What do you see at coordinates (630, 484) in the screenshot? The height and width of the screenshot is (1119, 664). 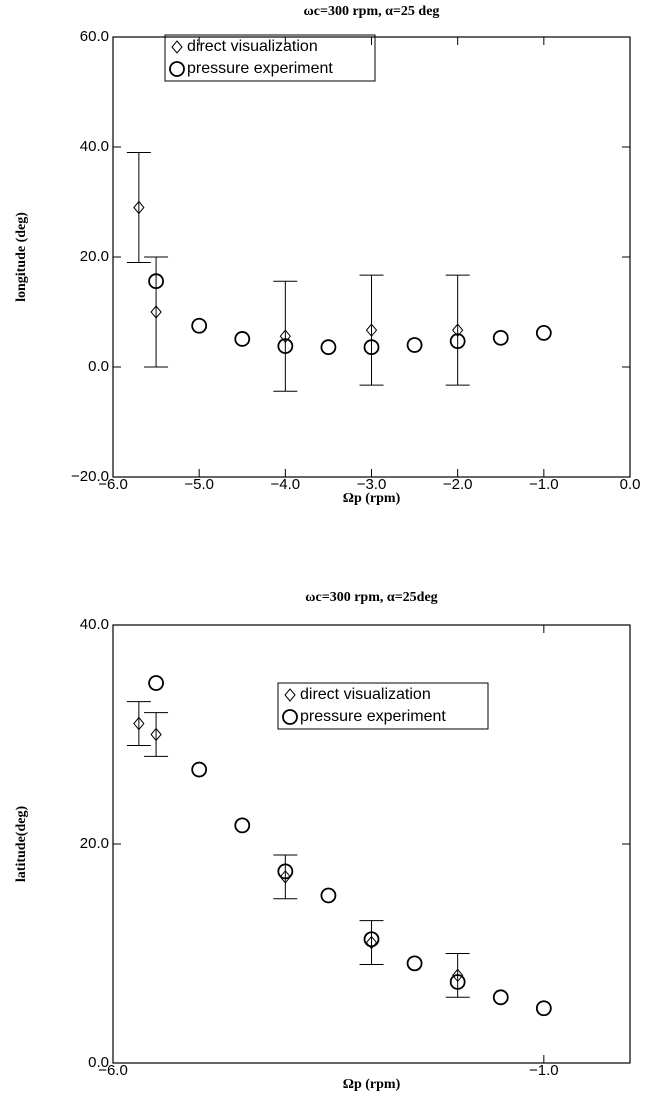 I see `x-tick-label: 0.0` at bounding box center [630, 484].